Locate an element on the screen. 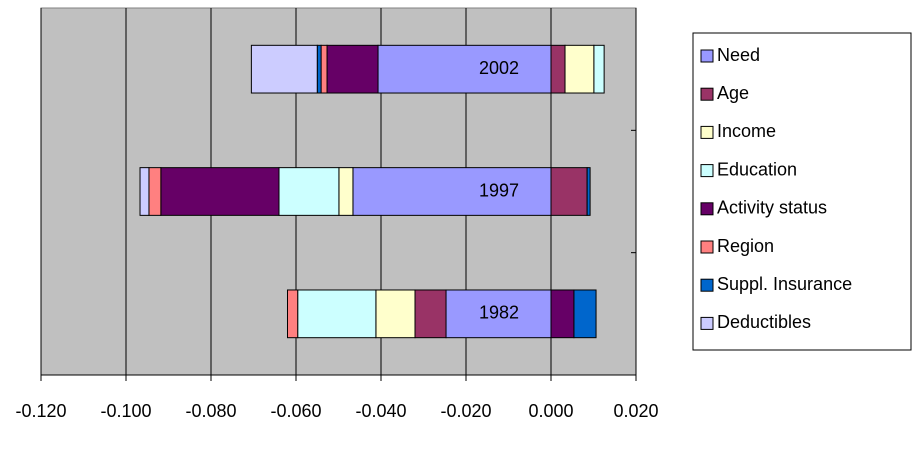 This screenshot has width=913, height=456. x-tick-label: 0.020 is located at coordinates (635, 411).